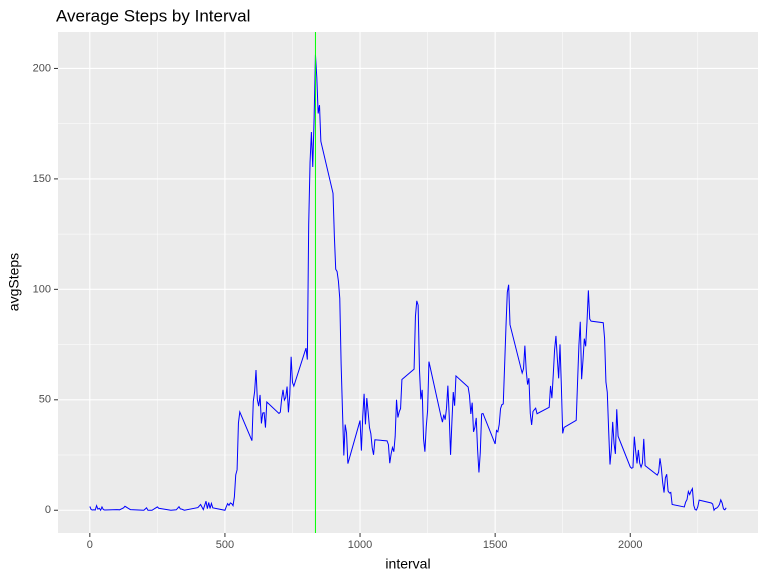 The image size is (768, 576). I want to click on y-tick-label: 50, so click(45, 400).